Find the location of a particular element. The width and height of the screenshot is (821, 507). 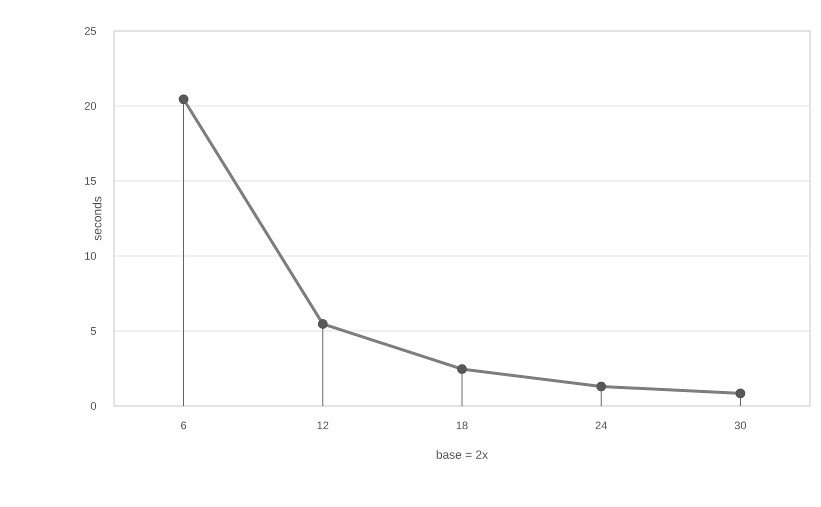

y-tick-label: 0 is located at coordinates (93, 406).